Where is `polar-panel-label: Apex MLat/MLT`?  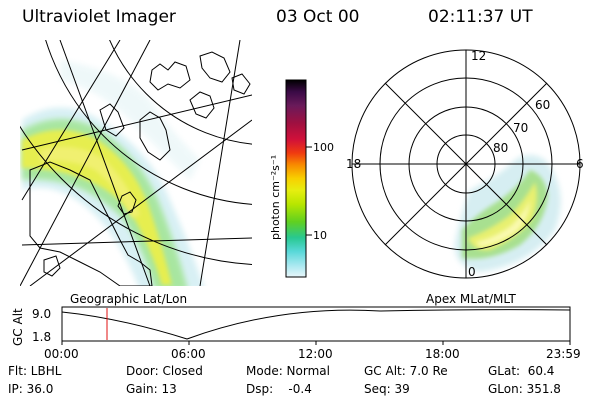 polar-panel-label: Apex MLat/MLT is located at coordinates (471, 299).